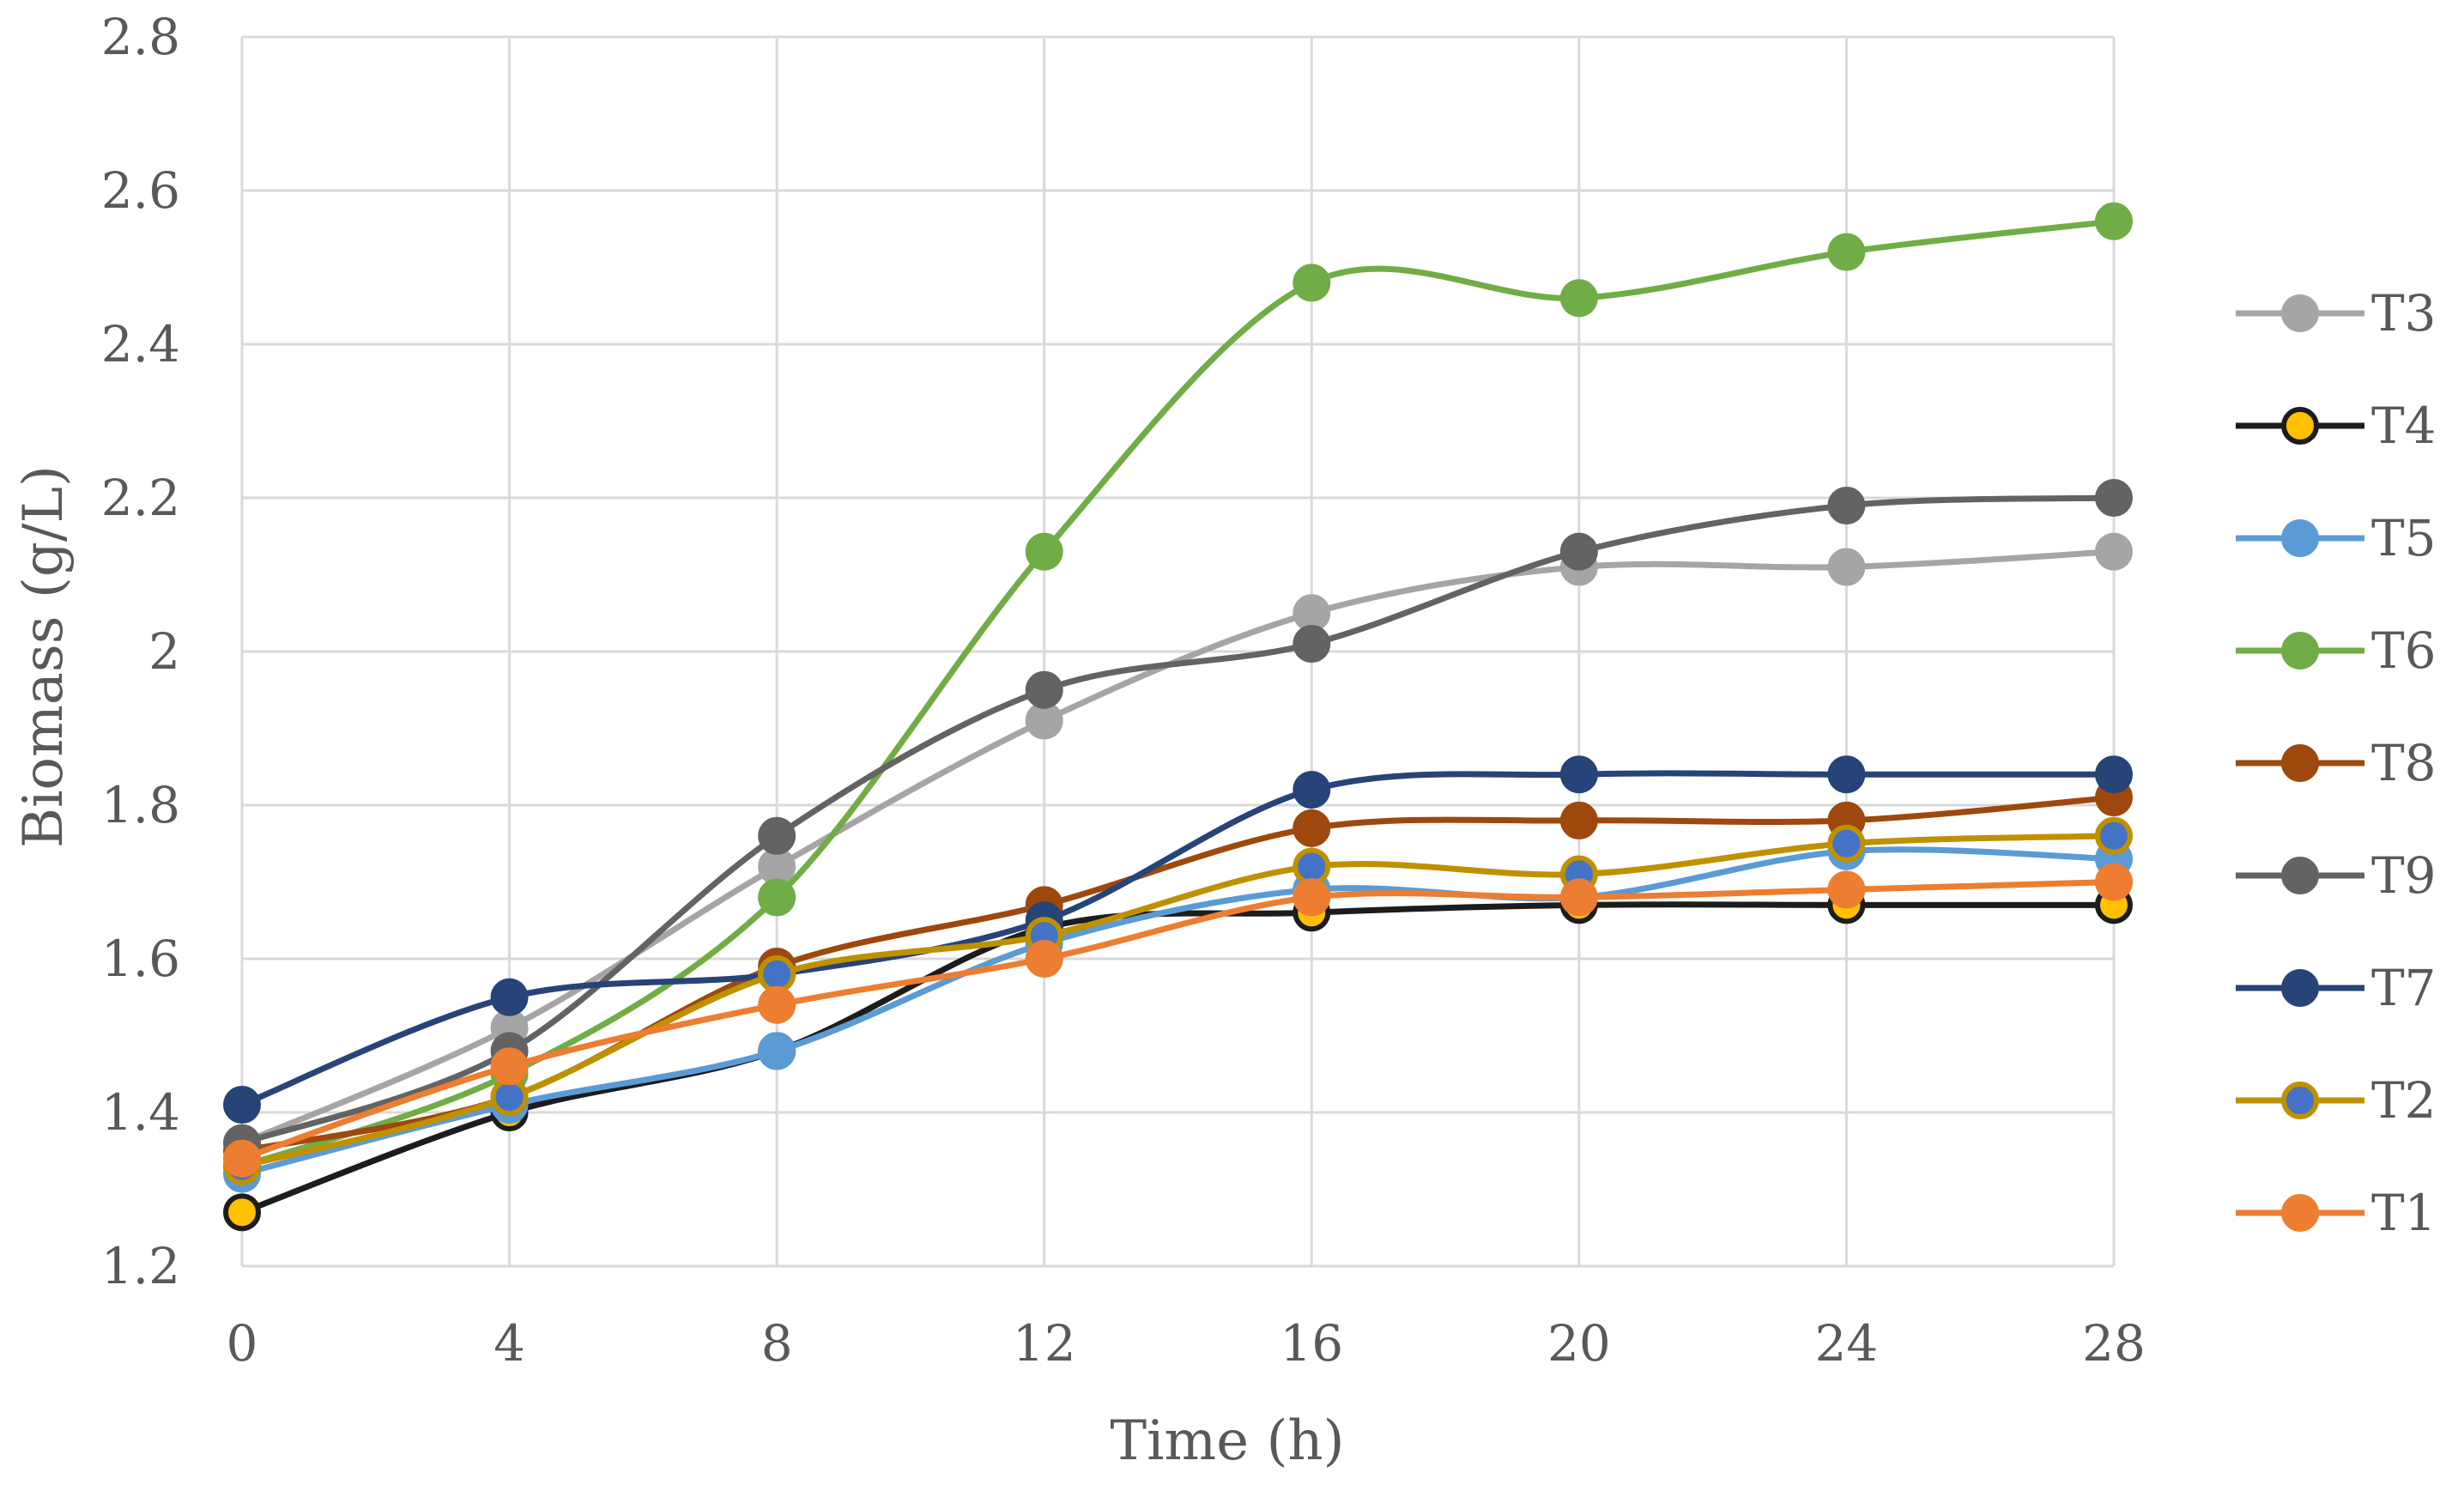 This screenshot has width=2464, height=1503. Describe the element at coordinates (1186, 1343) in the screenshot. I see `x-axis-ticks: 0 4 8 12 16 20 24 28` at that location.